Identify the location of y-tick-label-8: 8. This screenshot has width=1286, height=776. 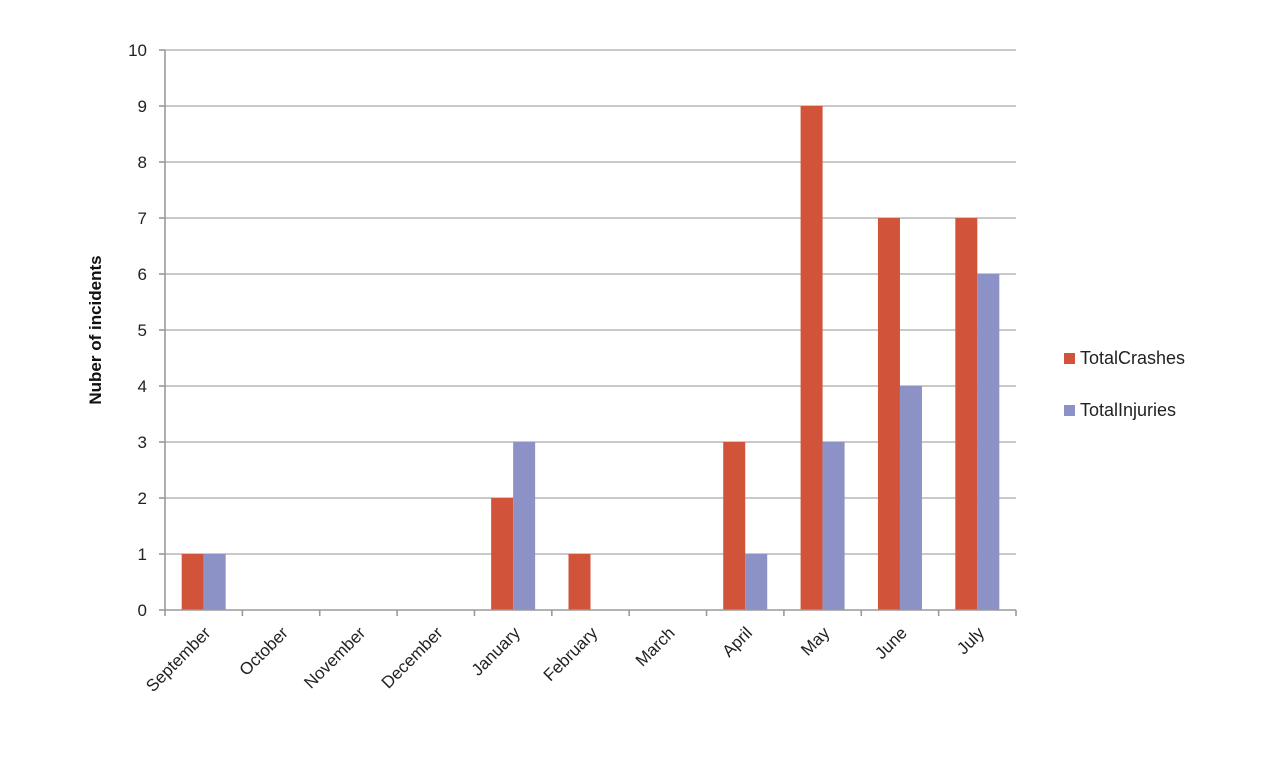
(142, 162).